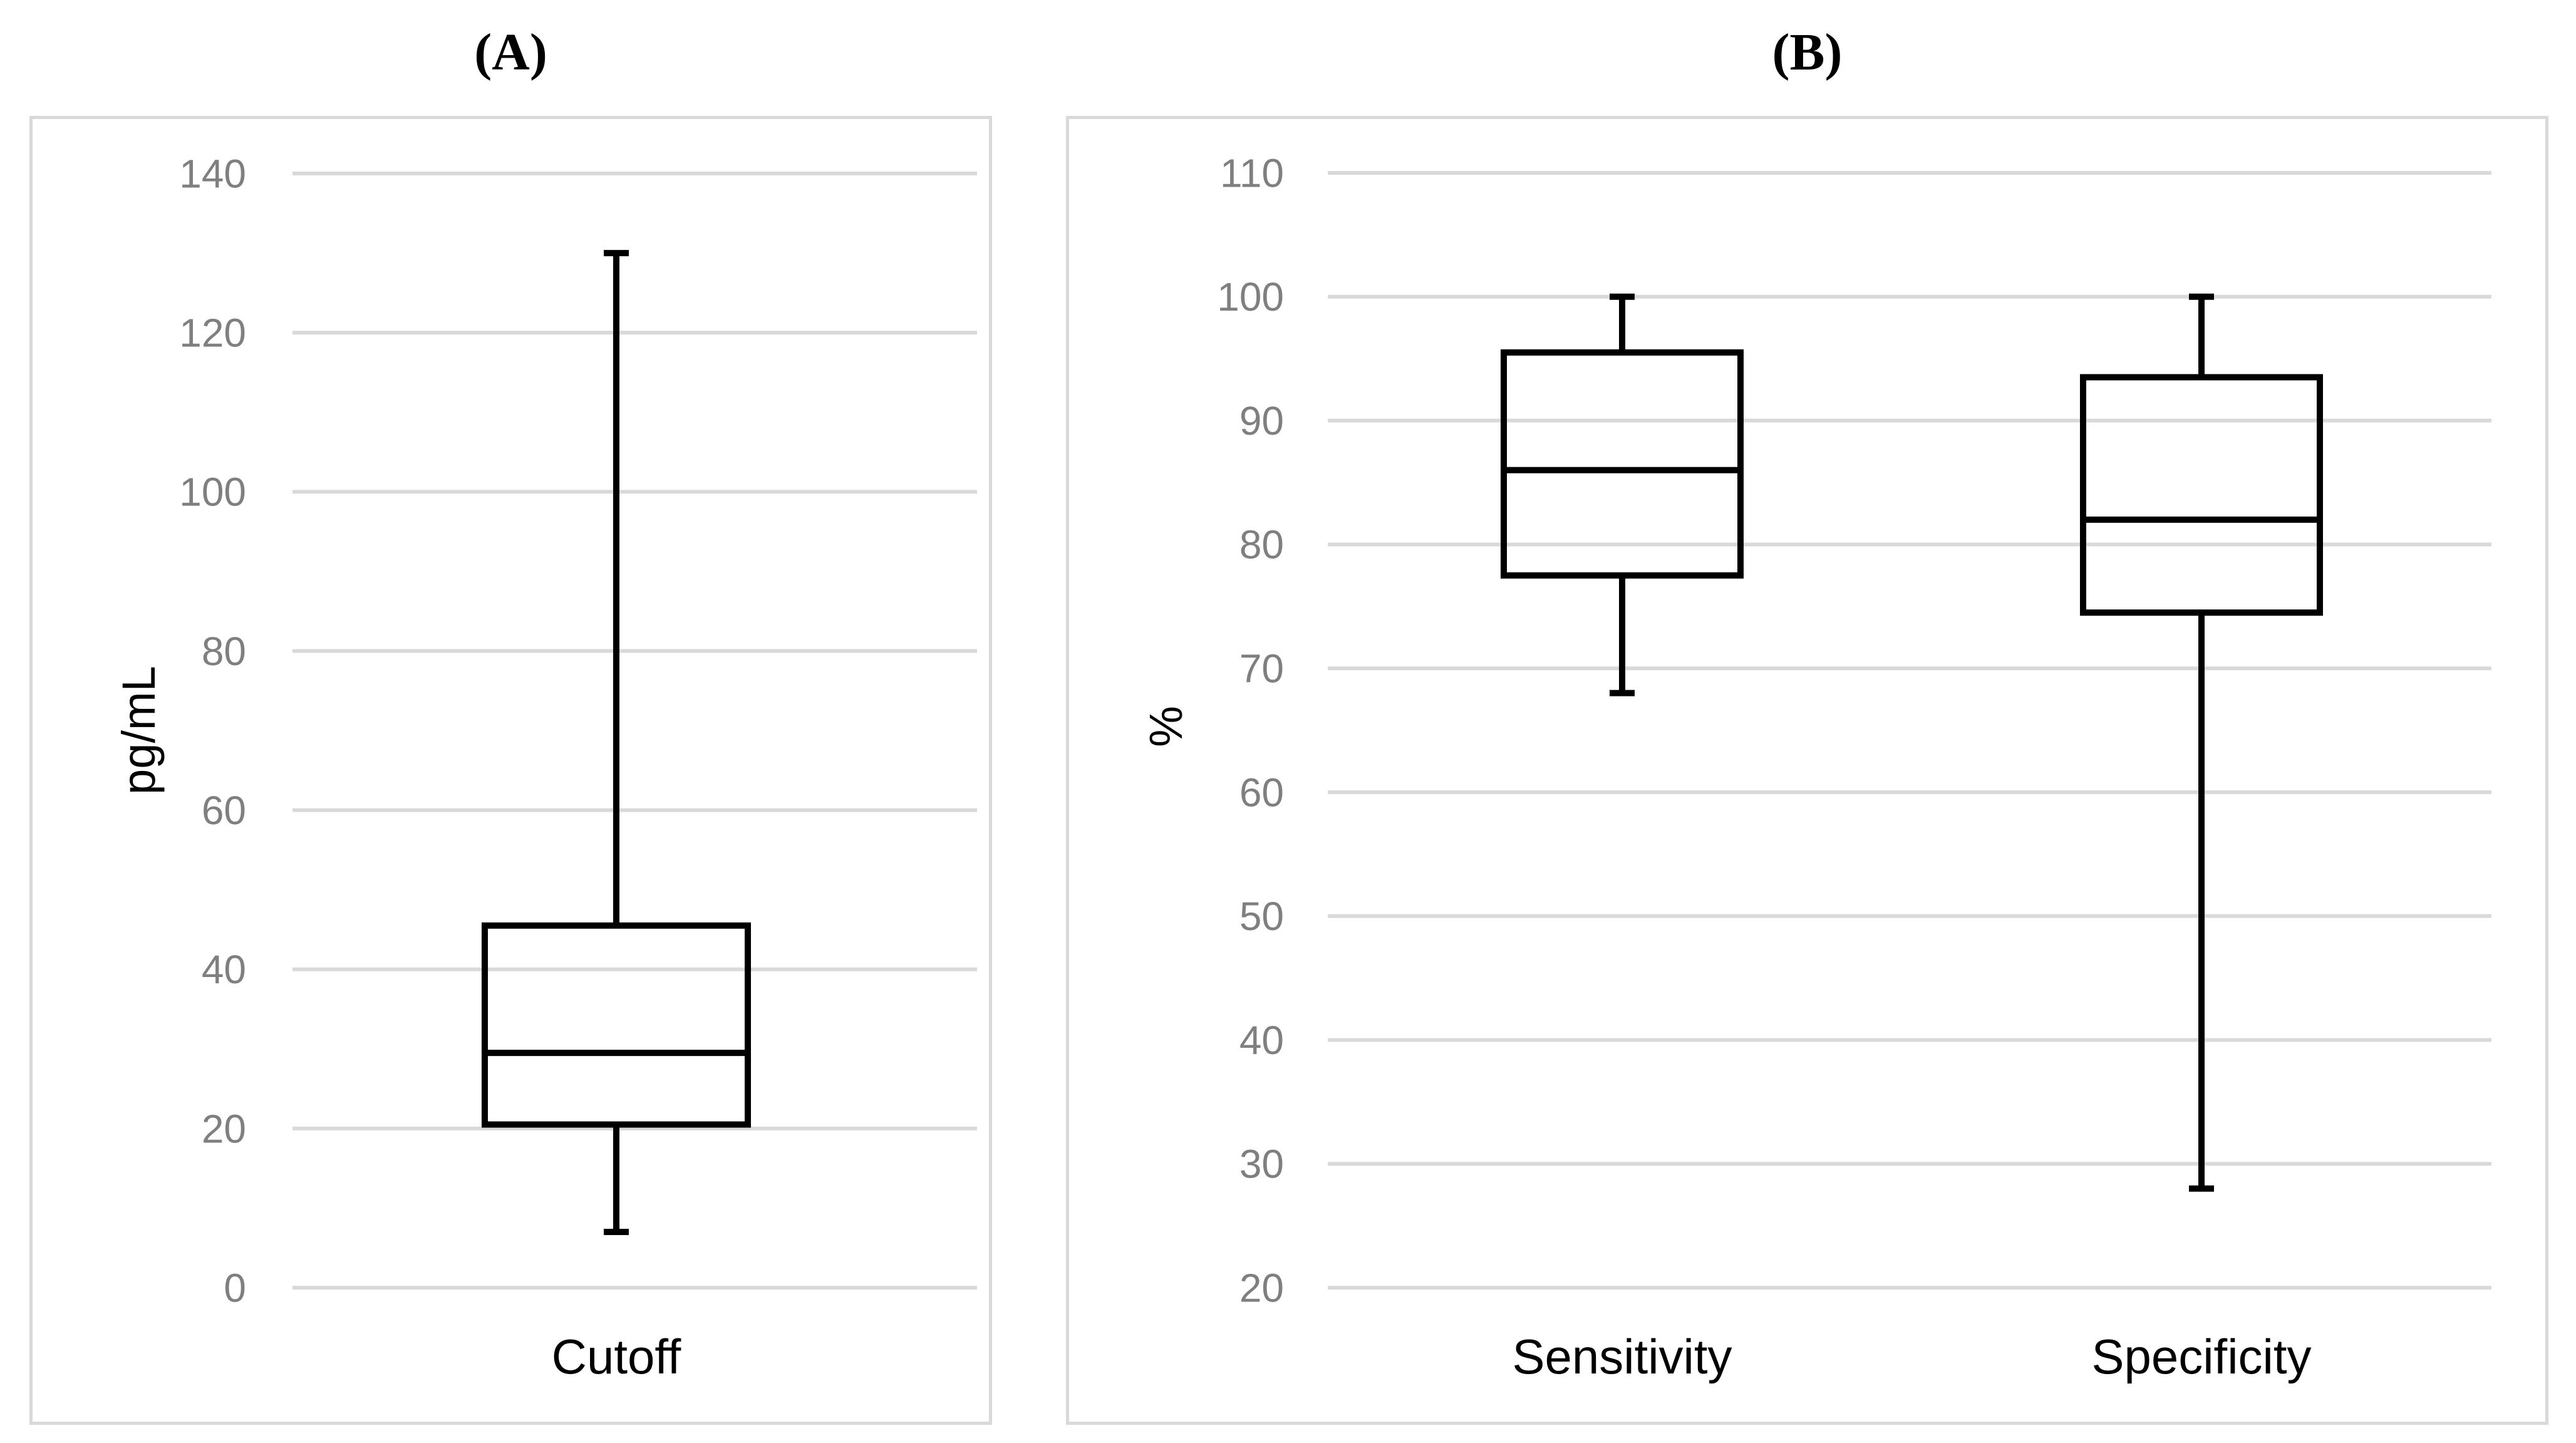 This screenshot has width=2576, height=1443. What do you see at coordinates (1261, 668) in the screenshot?
I see `y-tick-label: 70` at bounding box center [1261, 668].